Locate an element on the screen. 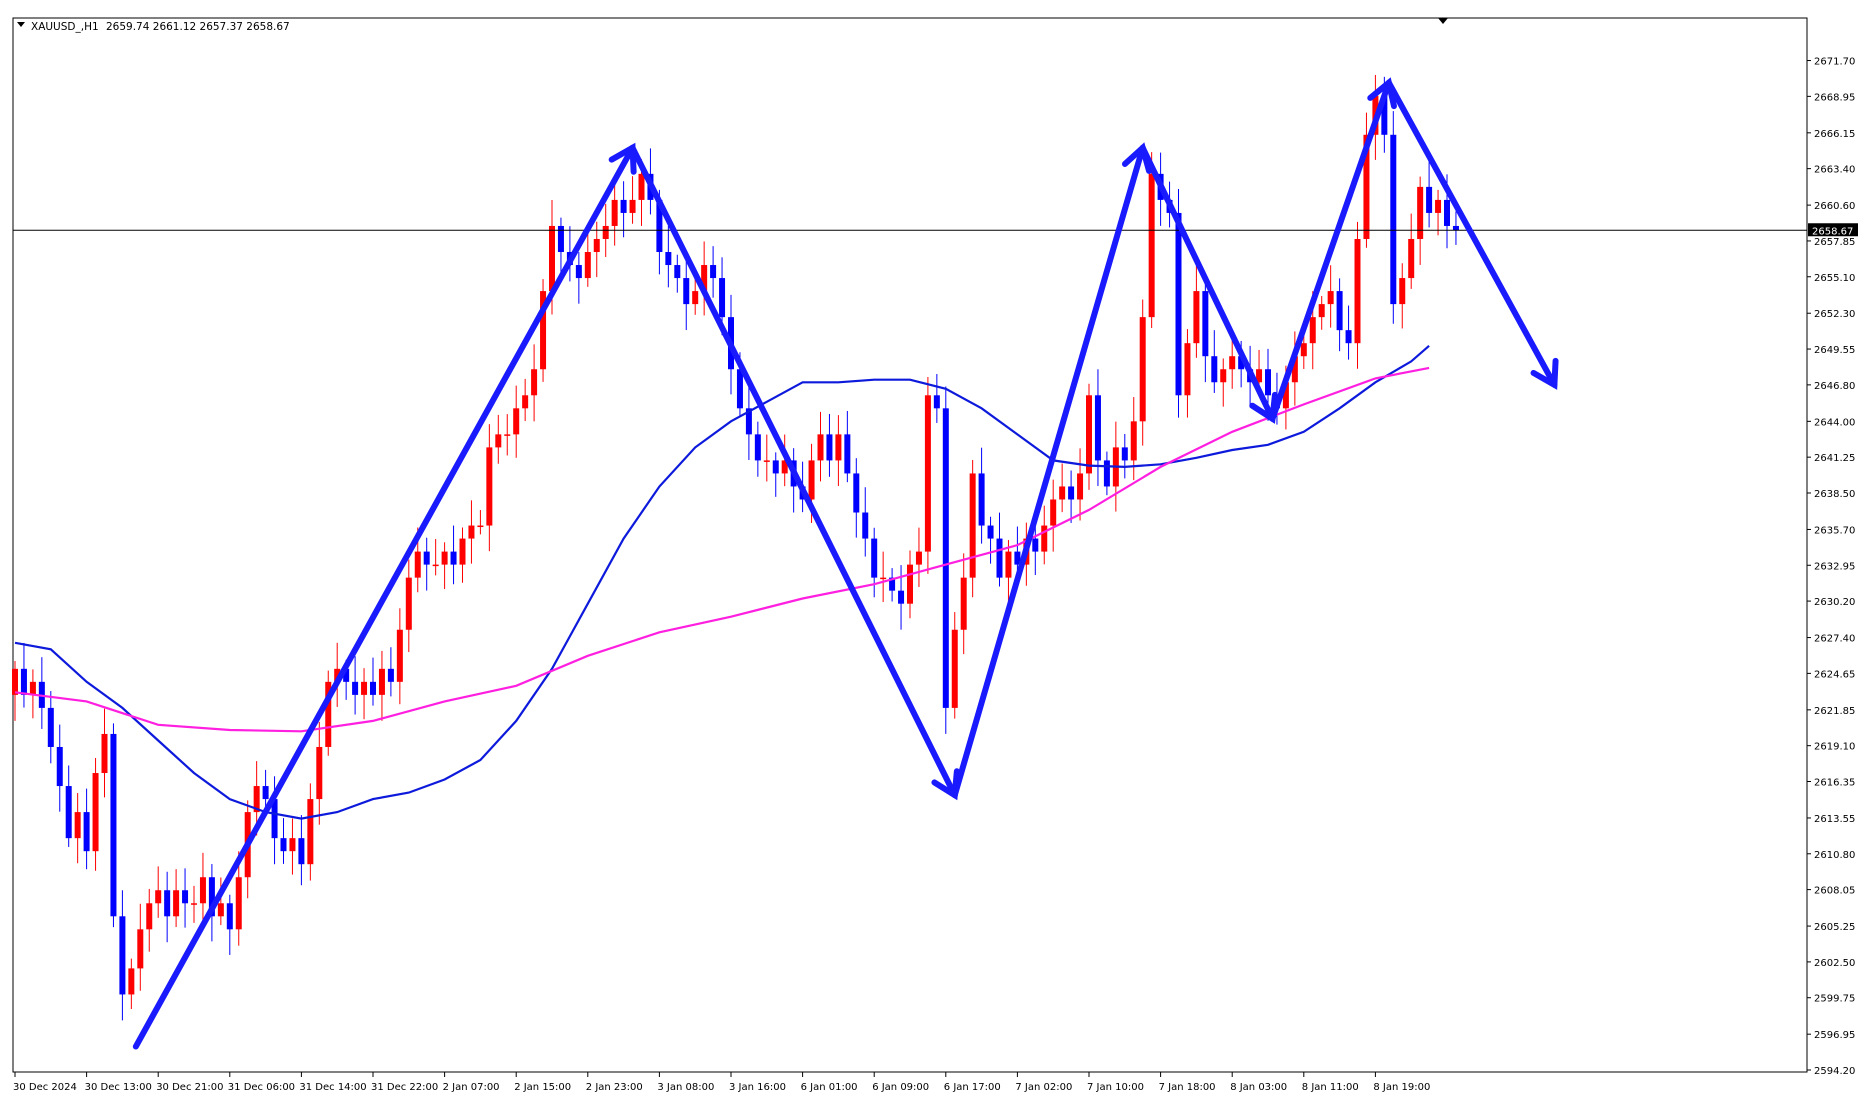 The height and width of the screenshot is (1106, 1866). current-price-value: 2658.67 is located at coordinates (1832, 231).